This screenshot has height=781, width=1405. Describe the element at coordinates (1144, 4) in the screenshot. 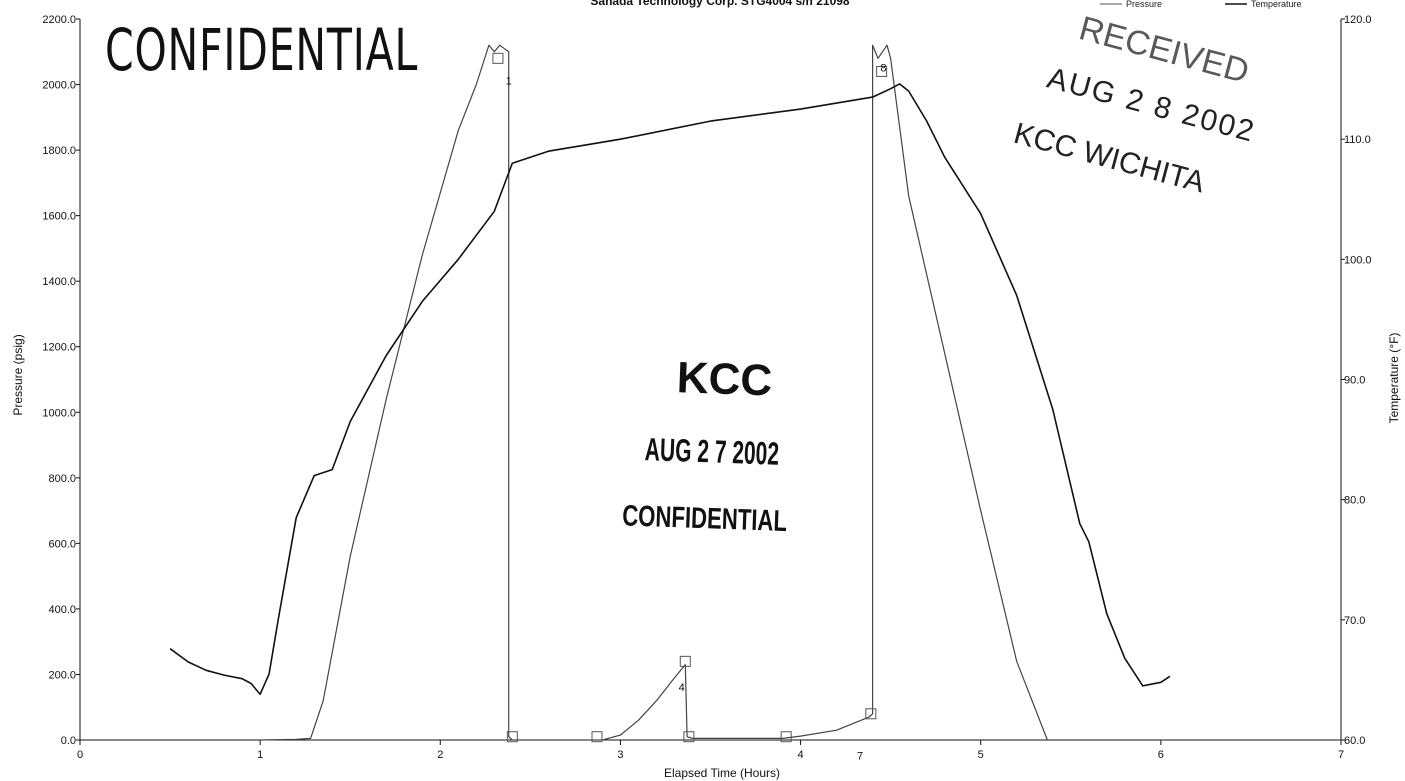

I see `legend-pressure-label-visible: Pressure` at that location.